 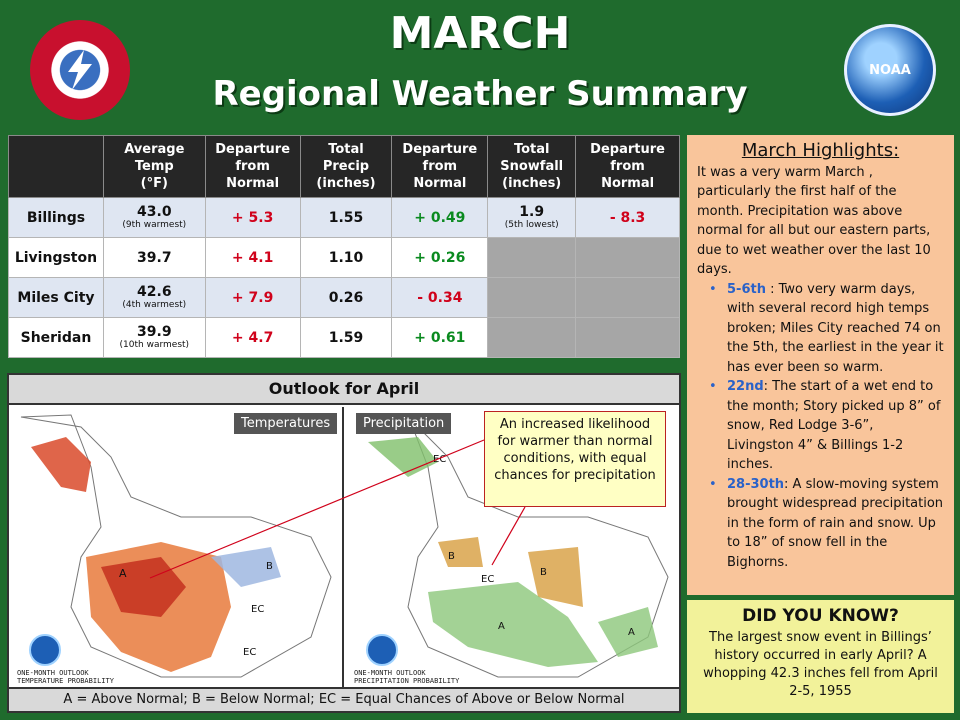 I want to click on temp-departure-cell: + 4.7, so click(x=252, y=337).